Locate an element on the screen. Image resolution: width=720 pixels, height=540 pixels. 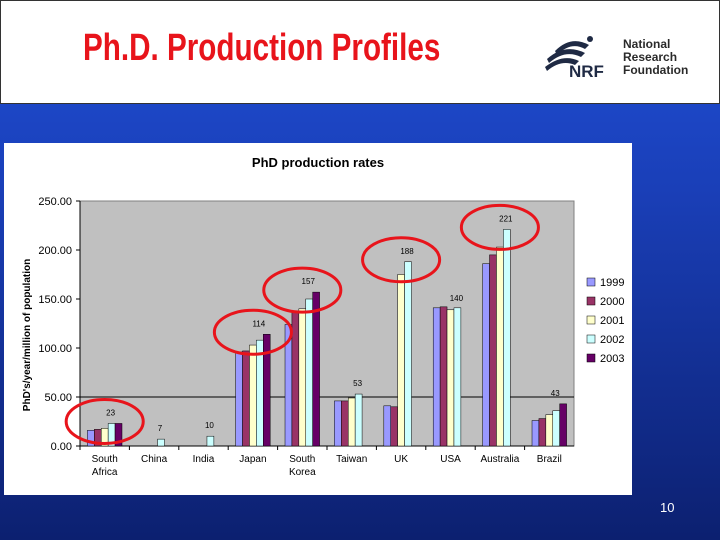
page-number: 10 is located at coordinates (667, 507).